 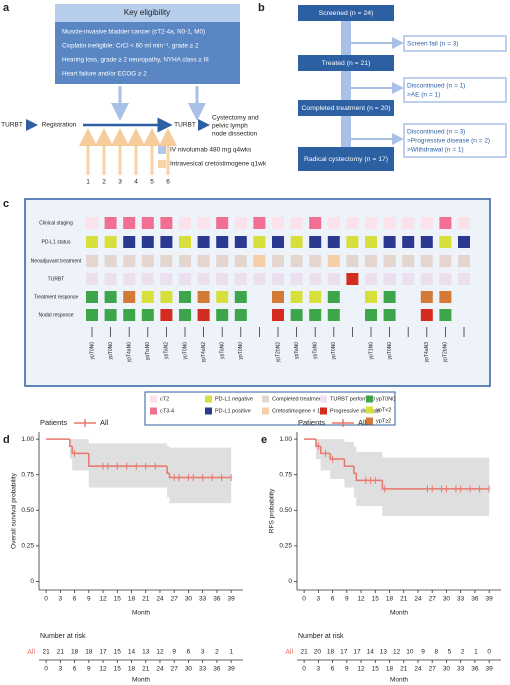 I want to click on risk-value: 12, so click(x=397, y=652).